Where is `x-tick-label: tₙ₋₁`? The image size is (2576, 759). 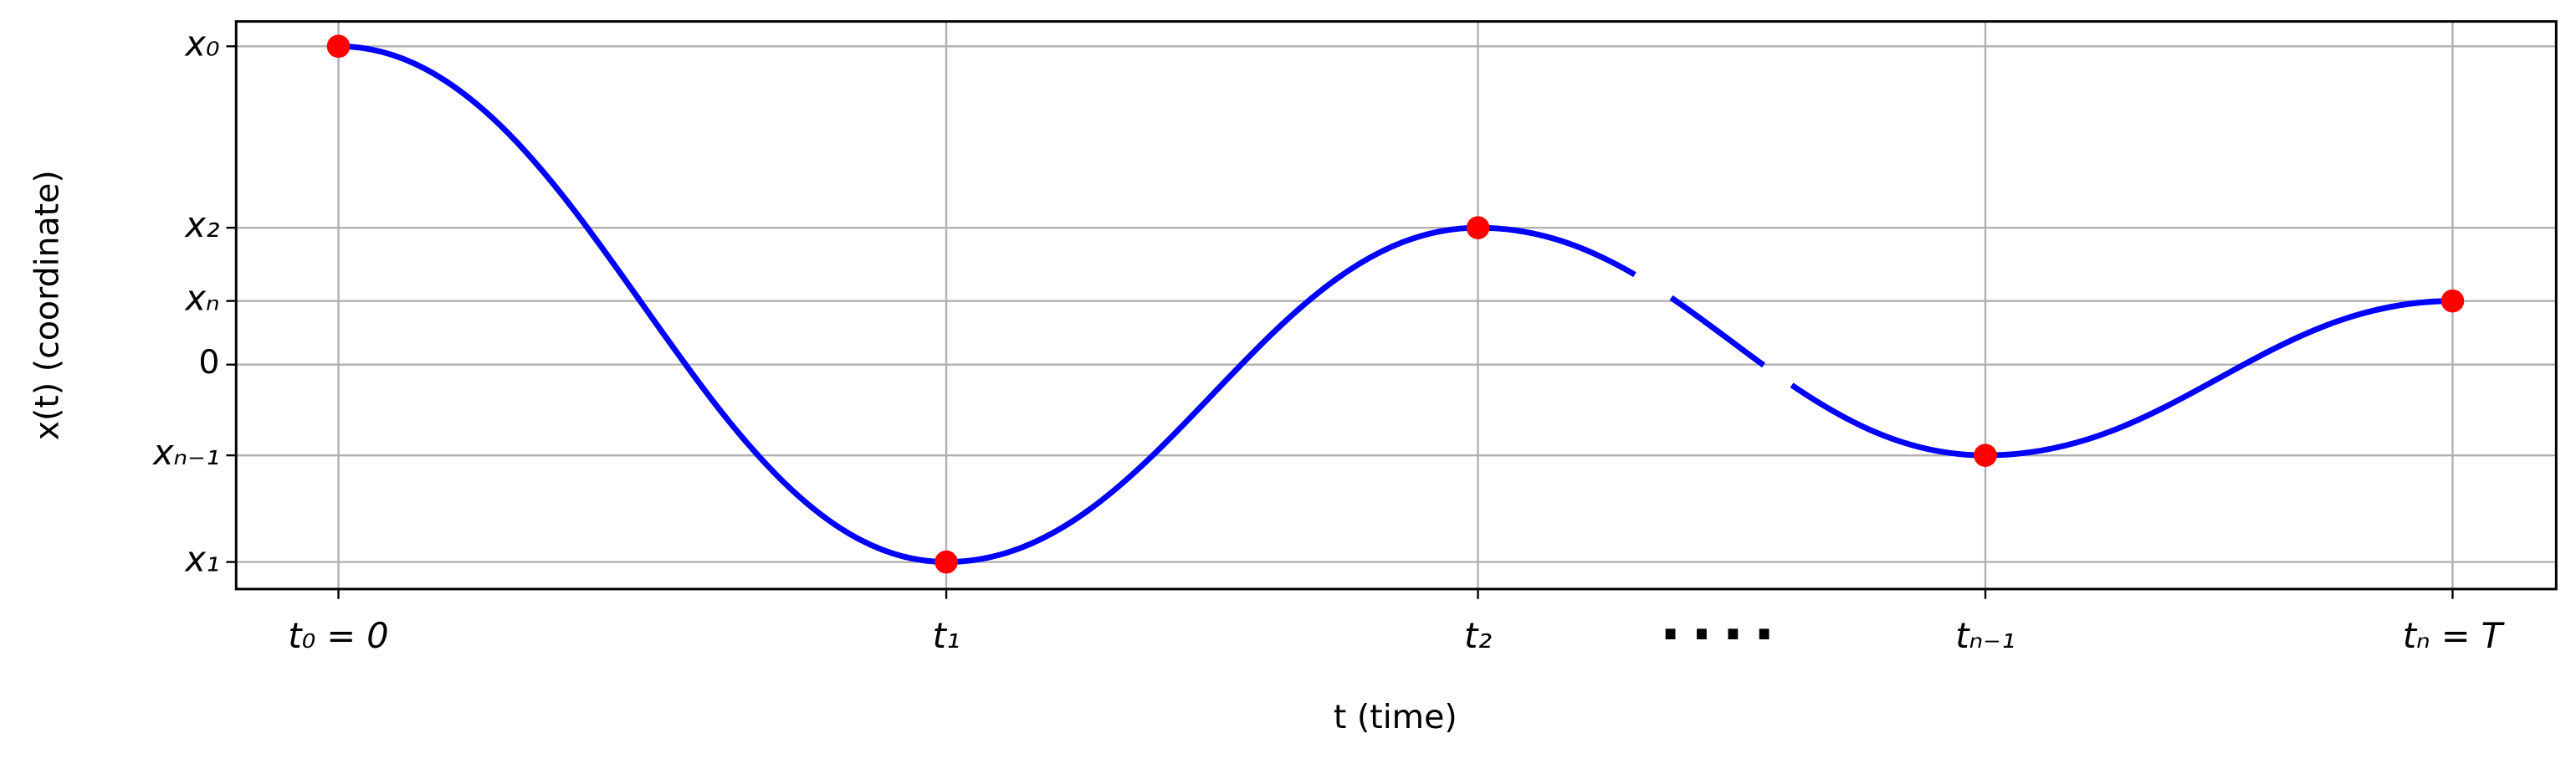
x-tick-label: tₙ₋₁ is located at coordinates (1985, 636).